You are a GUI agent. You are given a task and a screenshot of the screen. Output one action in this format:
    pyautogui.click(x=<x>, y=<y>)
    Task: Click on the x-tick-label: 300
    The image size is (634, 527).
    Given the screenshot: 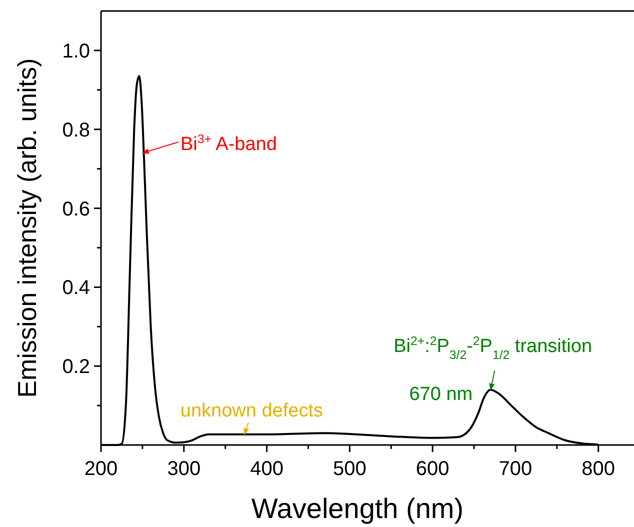 What is the action you would take?
    pyautogui.click(x=184, y=469)
    